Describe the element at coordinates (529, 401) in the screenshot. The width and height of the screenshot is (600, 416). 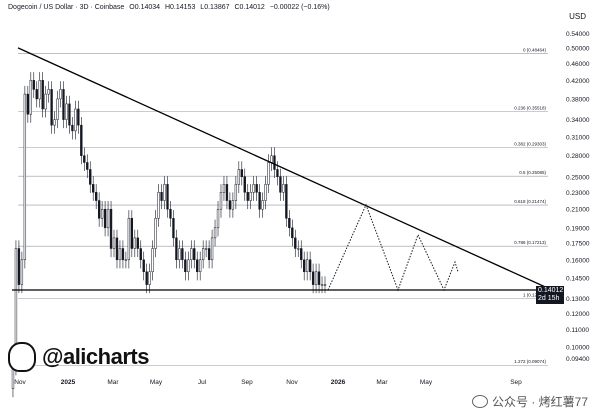
I see `watermark: 公众号 · 烤红薯77` at that location.